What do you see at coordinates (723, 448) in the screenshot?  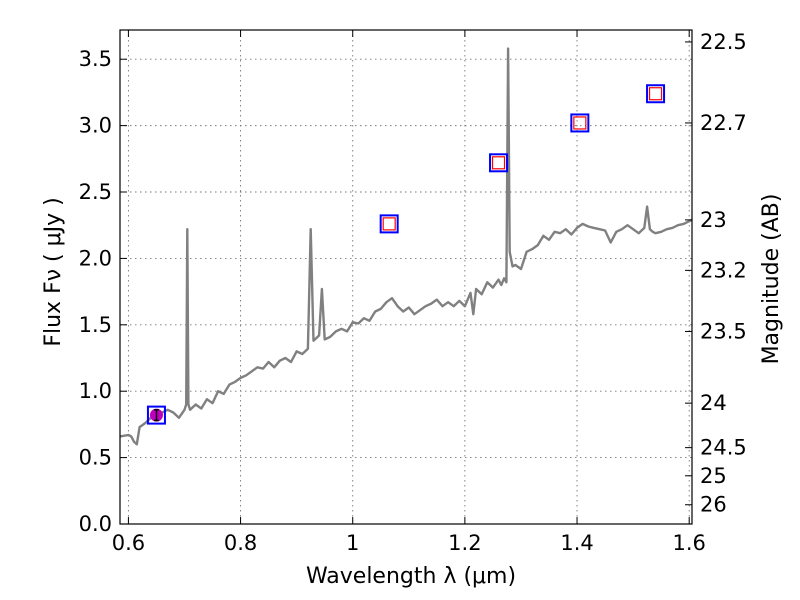 I see `right-tick-label: 24.5` at bounding box center [723, 448].